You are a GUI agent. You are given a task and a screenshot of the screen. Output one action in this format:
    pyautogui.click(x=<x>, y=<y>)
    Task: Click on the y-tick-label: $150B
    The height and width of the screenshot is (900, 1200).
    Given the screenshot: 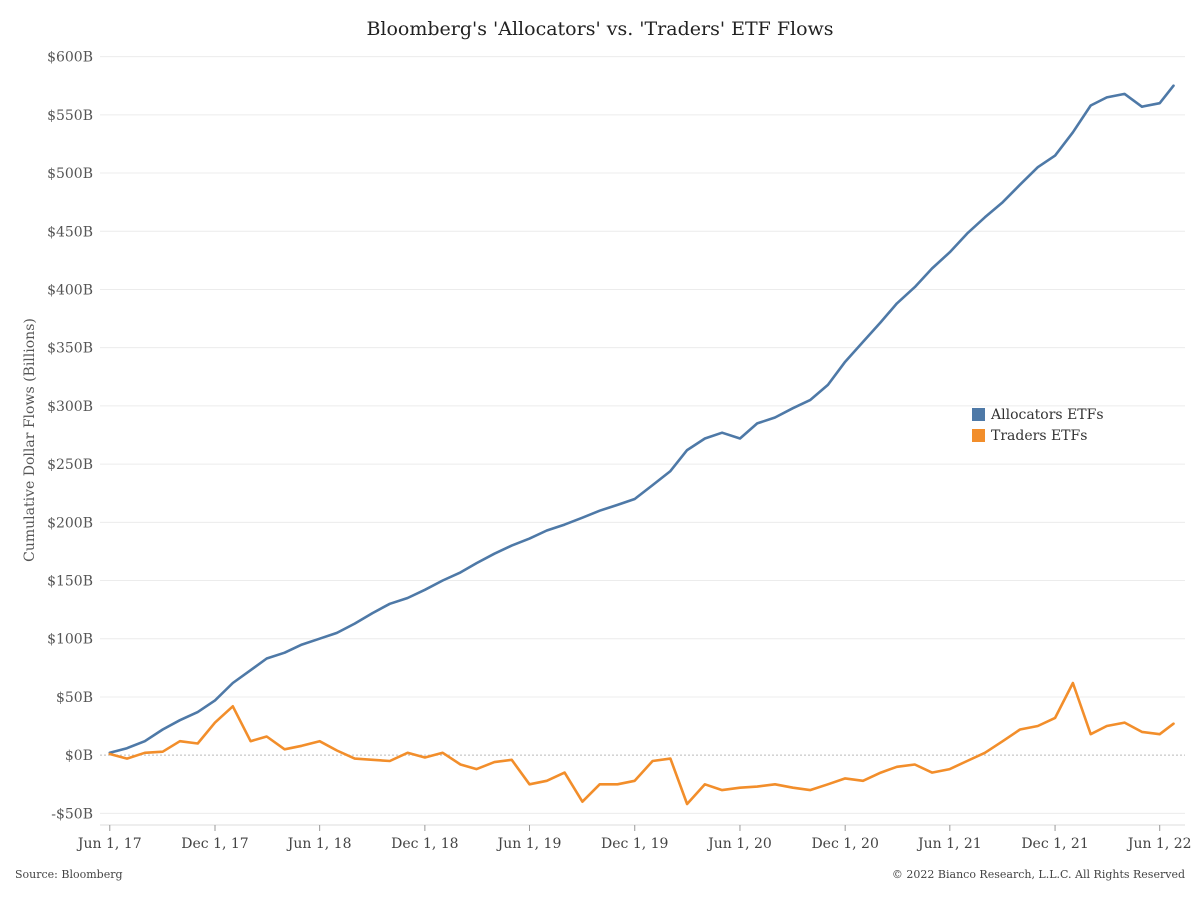 What is the action you would take?
    pyautogui.click(x=70, y=582)
    